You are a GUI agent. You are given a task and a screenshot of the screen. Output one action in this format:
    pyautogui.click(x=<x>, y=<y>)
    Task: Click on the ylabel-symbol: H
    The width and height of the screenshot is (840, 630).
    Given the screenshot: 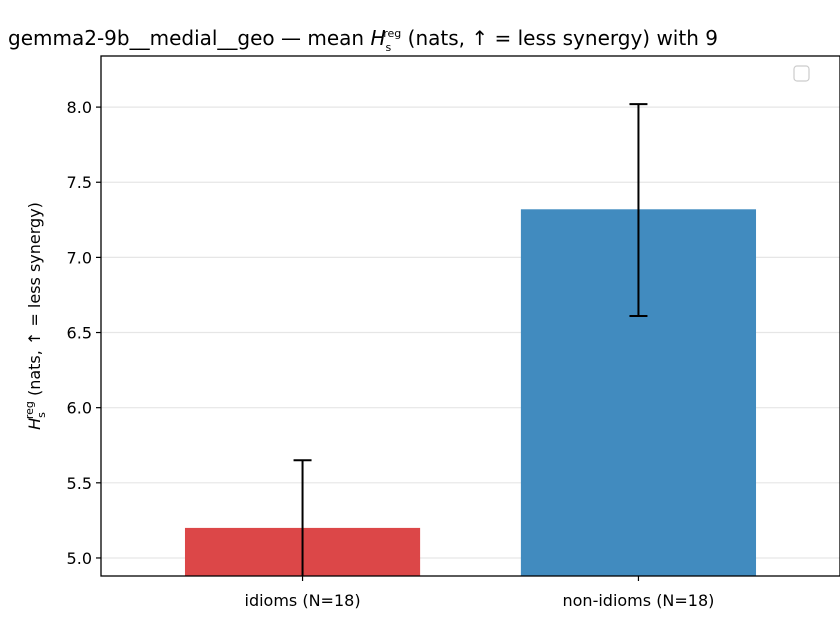 What is the action you would take?
    pyautogui.click(x=34, y=424)
    